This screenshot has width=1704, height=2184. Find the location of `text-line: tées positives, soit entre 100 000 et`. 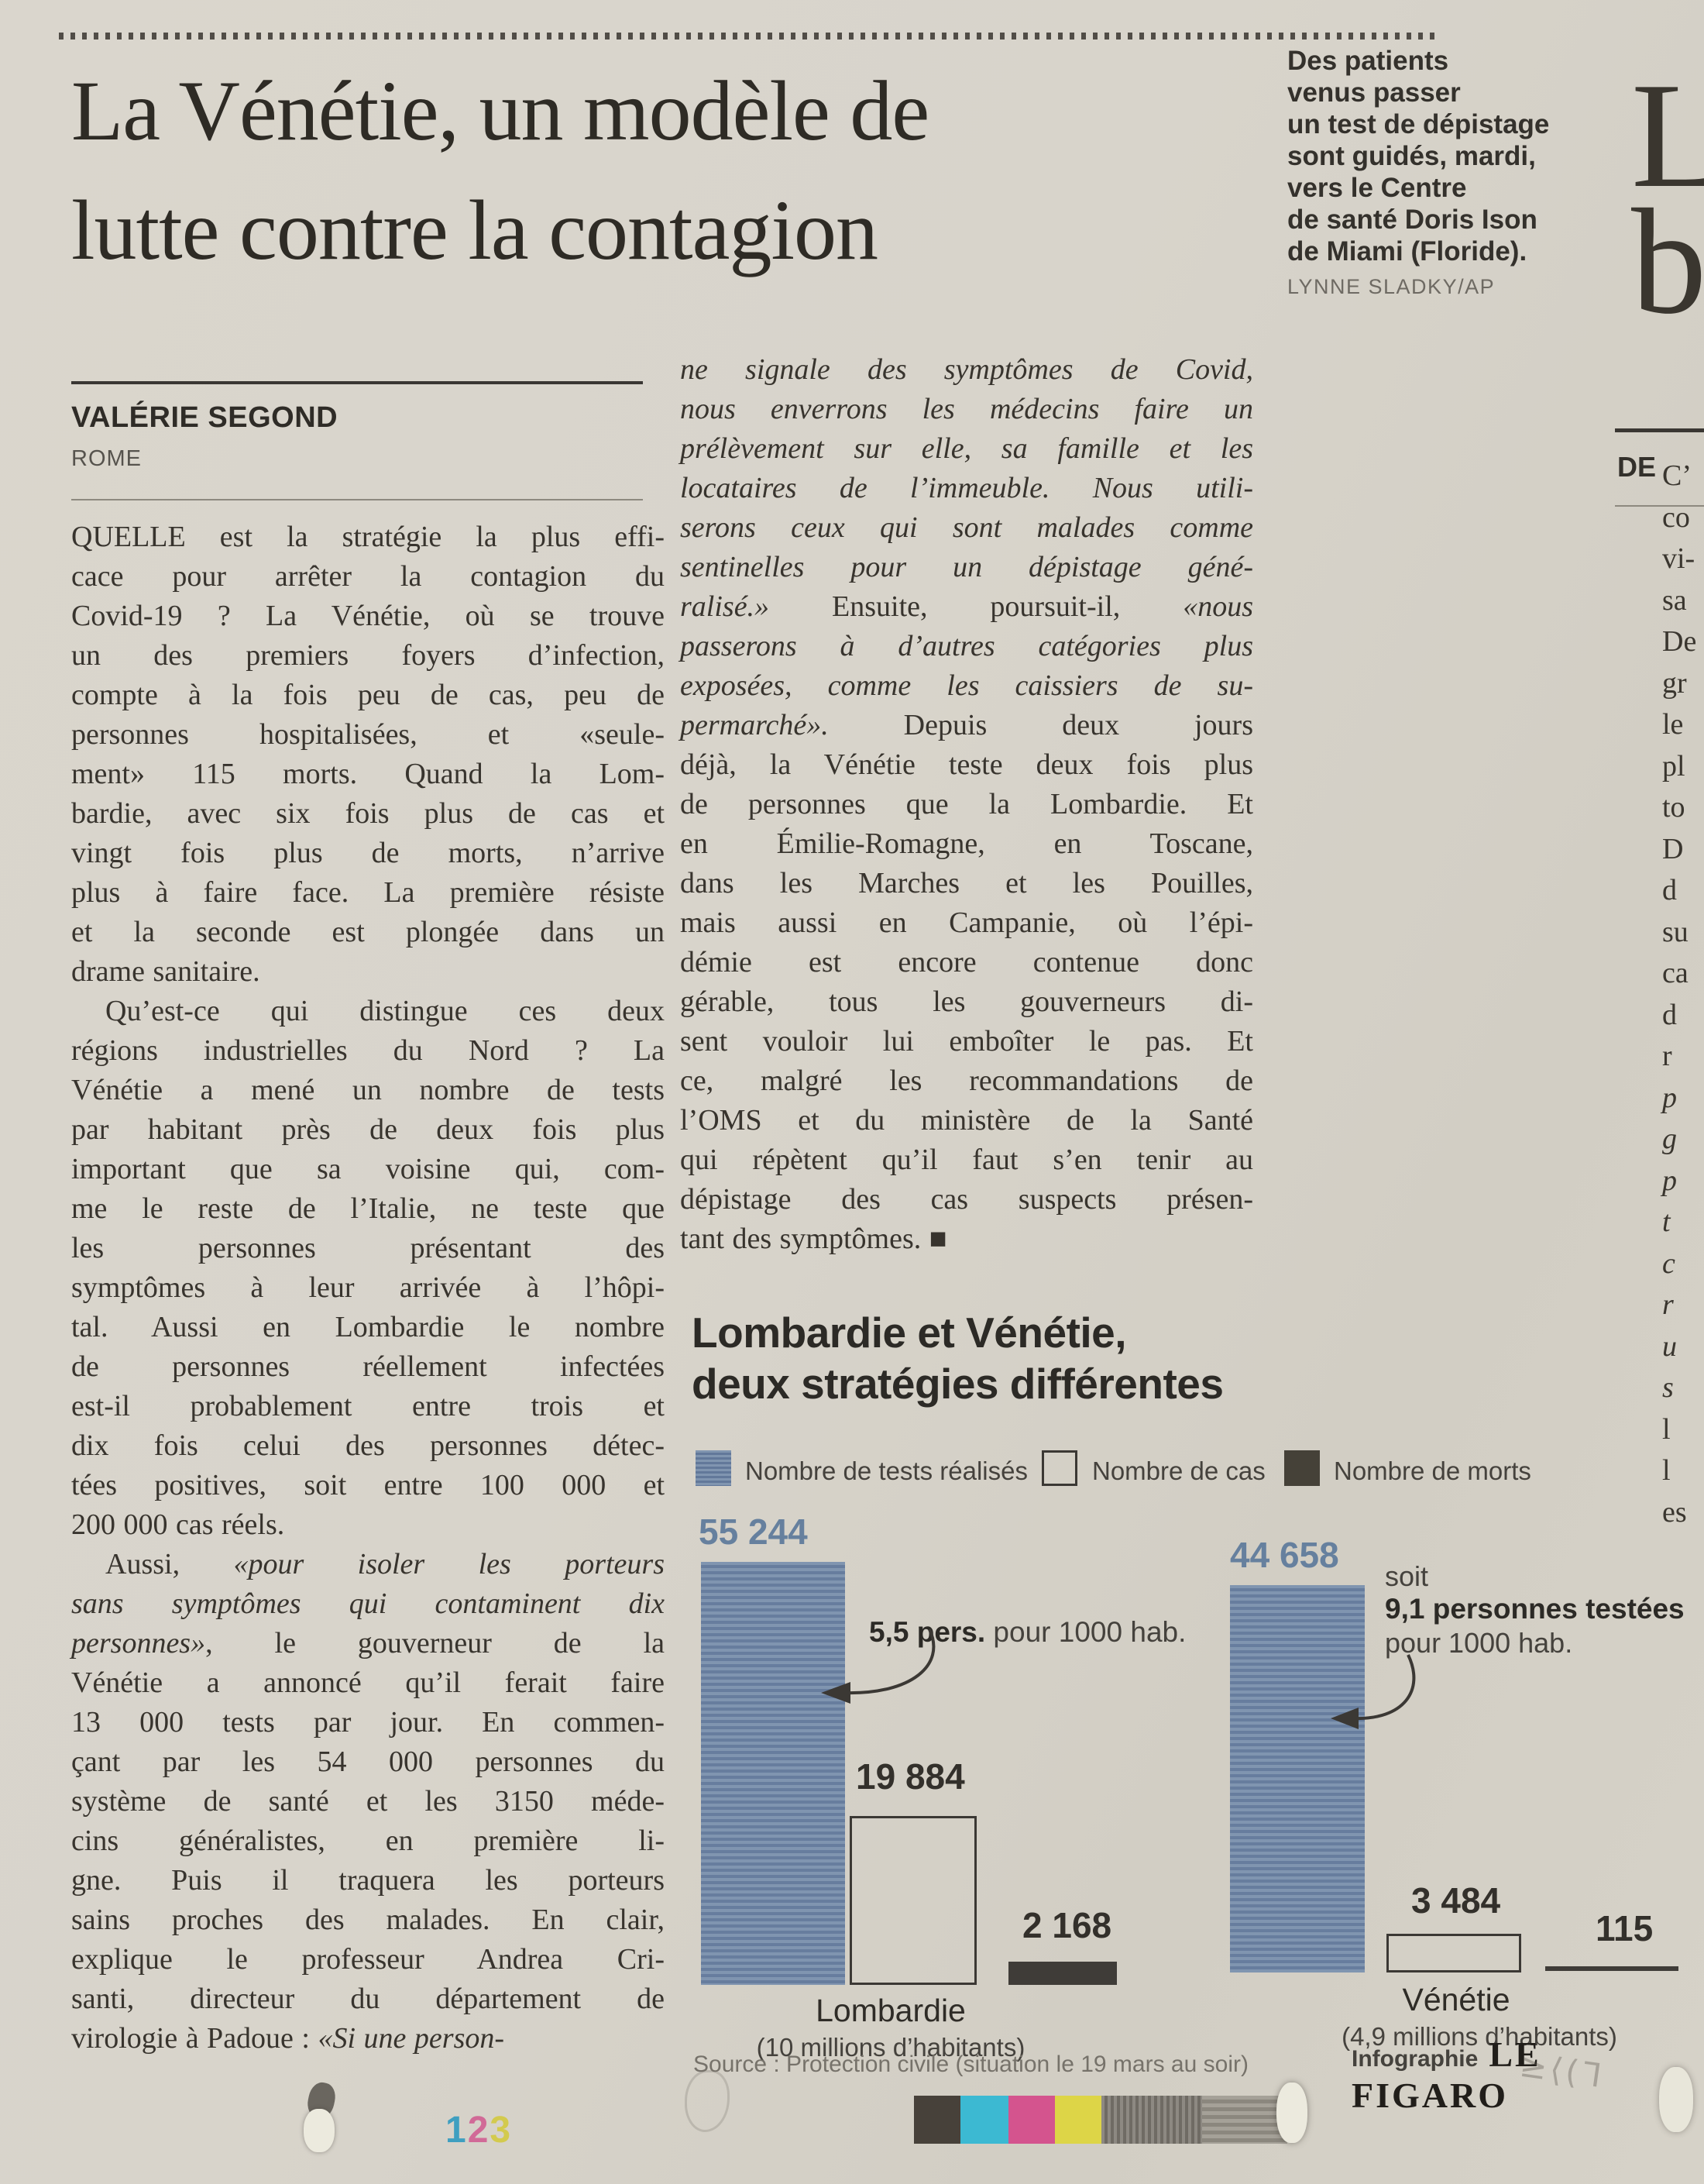

text-line: tées positives, soit entre 100 000 et is located at coordinates (368, 1485).